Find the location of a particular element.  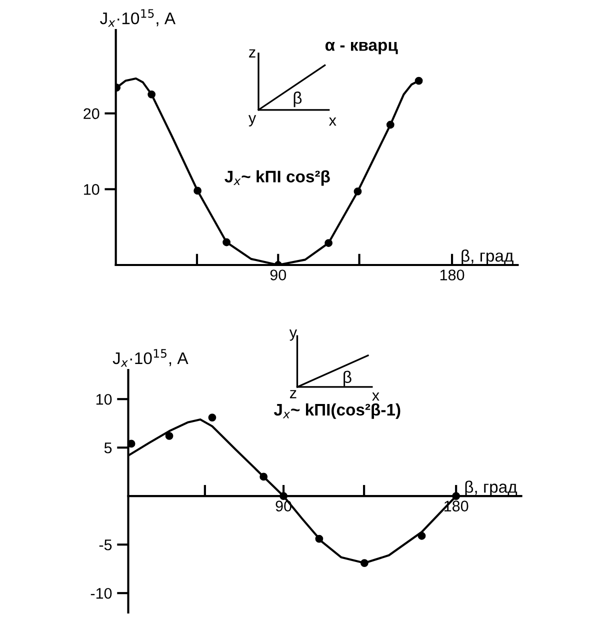

y-tick-label: -5 is located at coordinates (105, 545).